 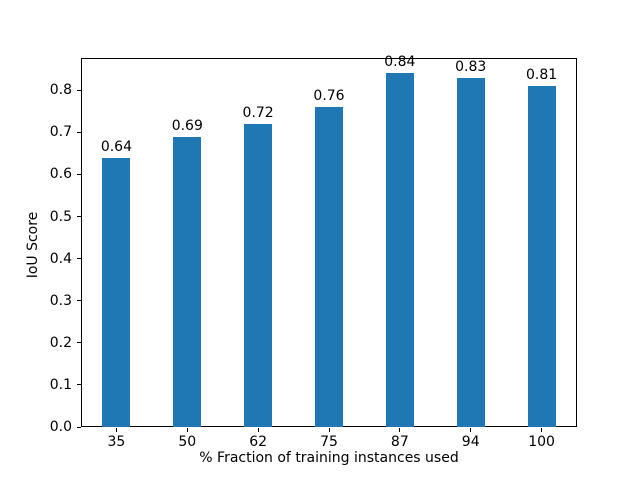 What do you see at coordinates (187, 125) in the screenshot?
I see `bar-value-label: 0.69` at bounding box center [187, 125].